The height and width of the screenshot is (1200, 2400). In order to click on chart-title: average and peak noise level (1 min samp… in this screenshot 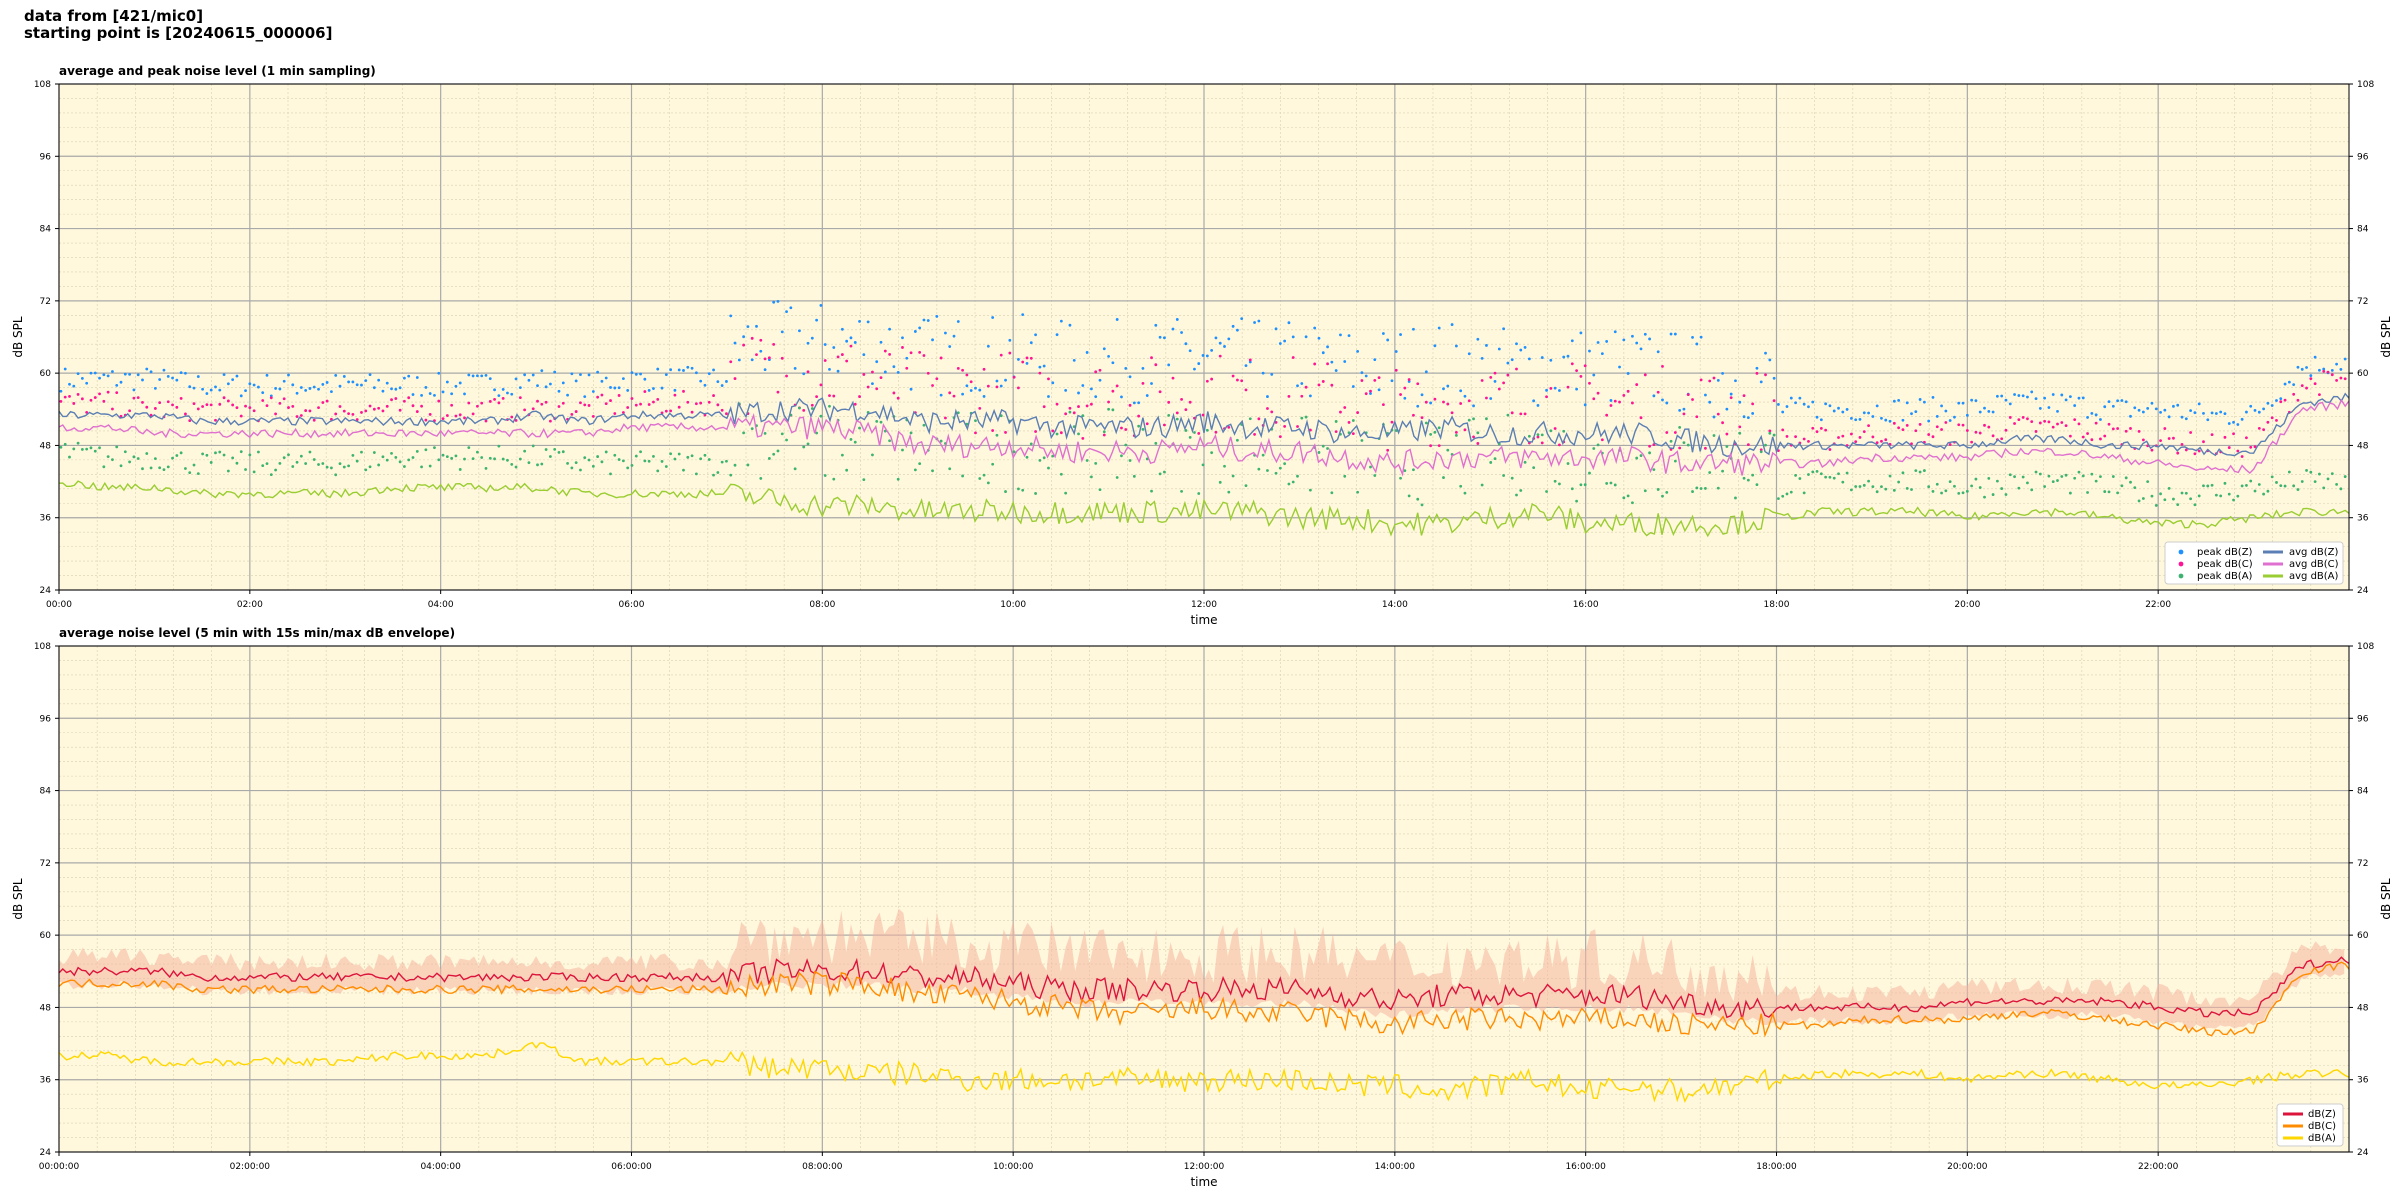, I will do `click(217, 71)`.